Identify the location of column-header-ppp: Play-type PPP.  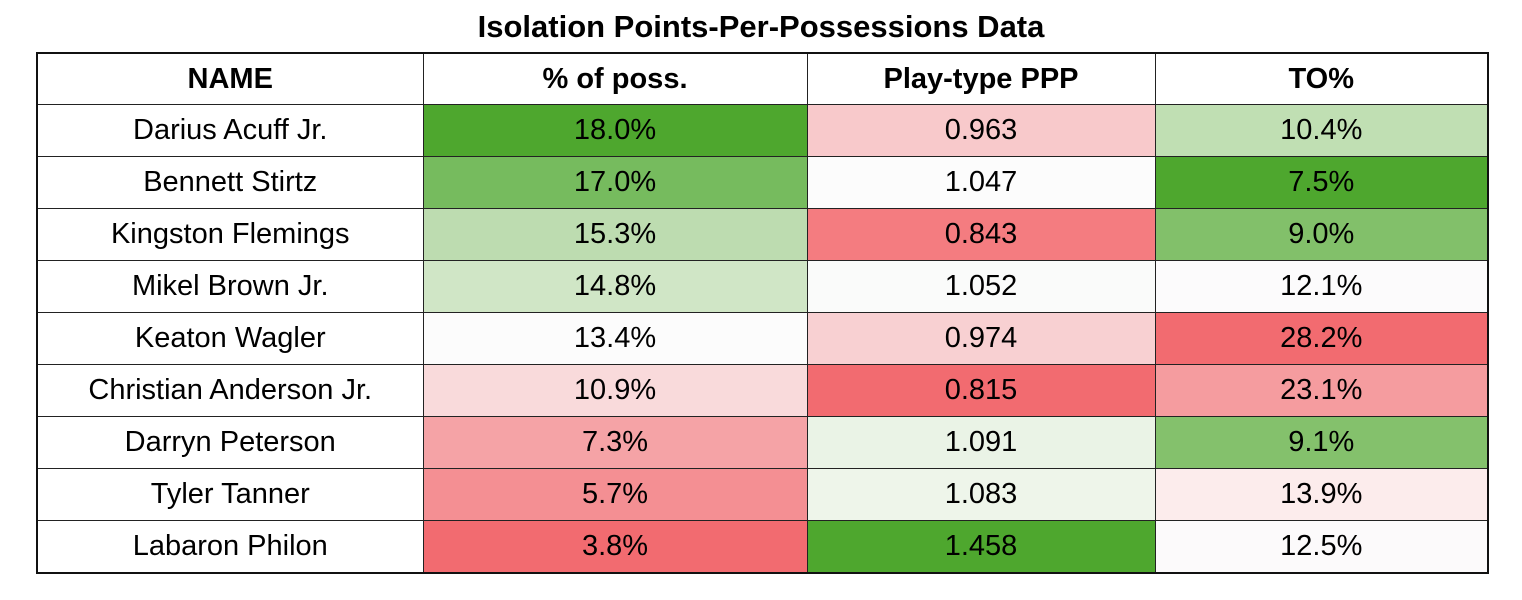
(981, 78).